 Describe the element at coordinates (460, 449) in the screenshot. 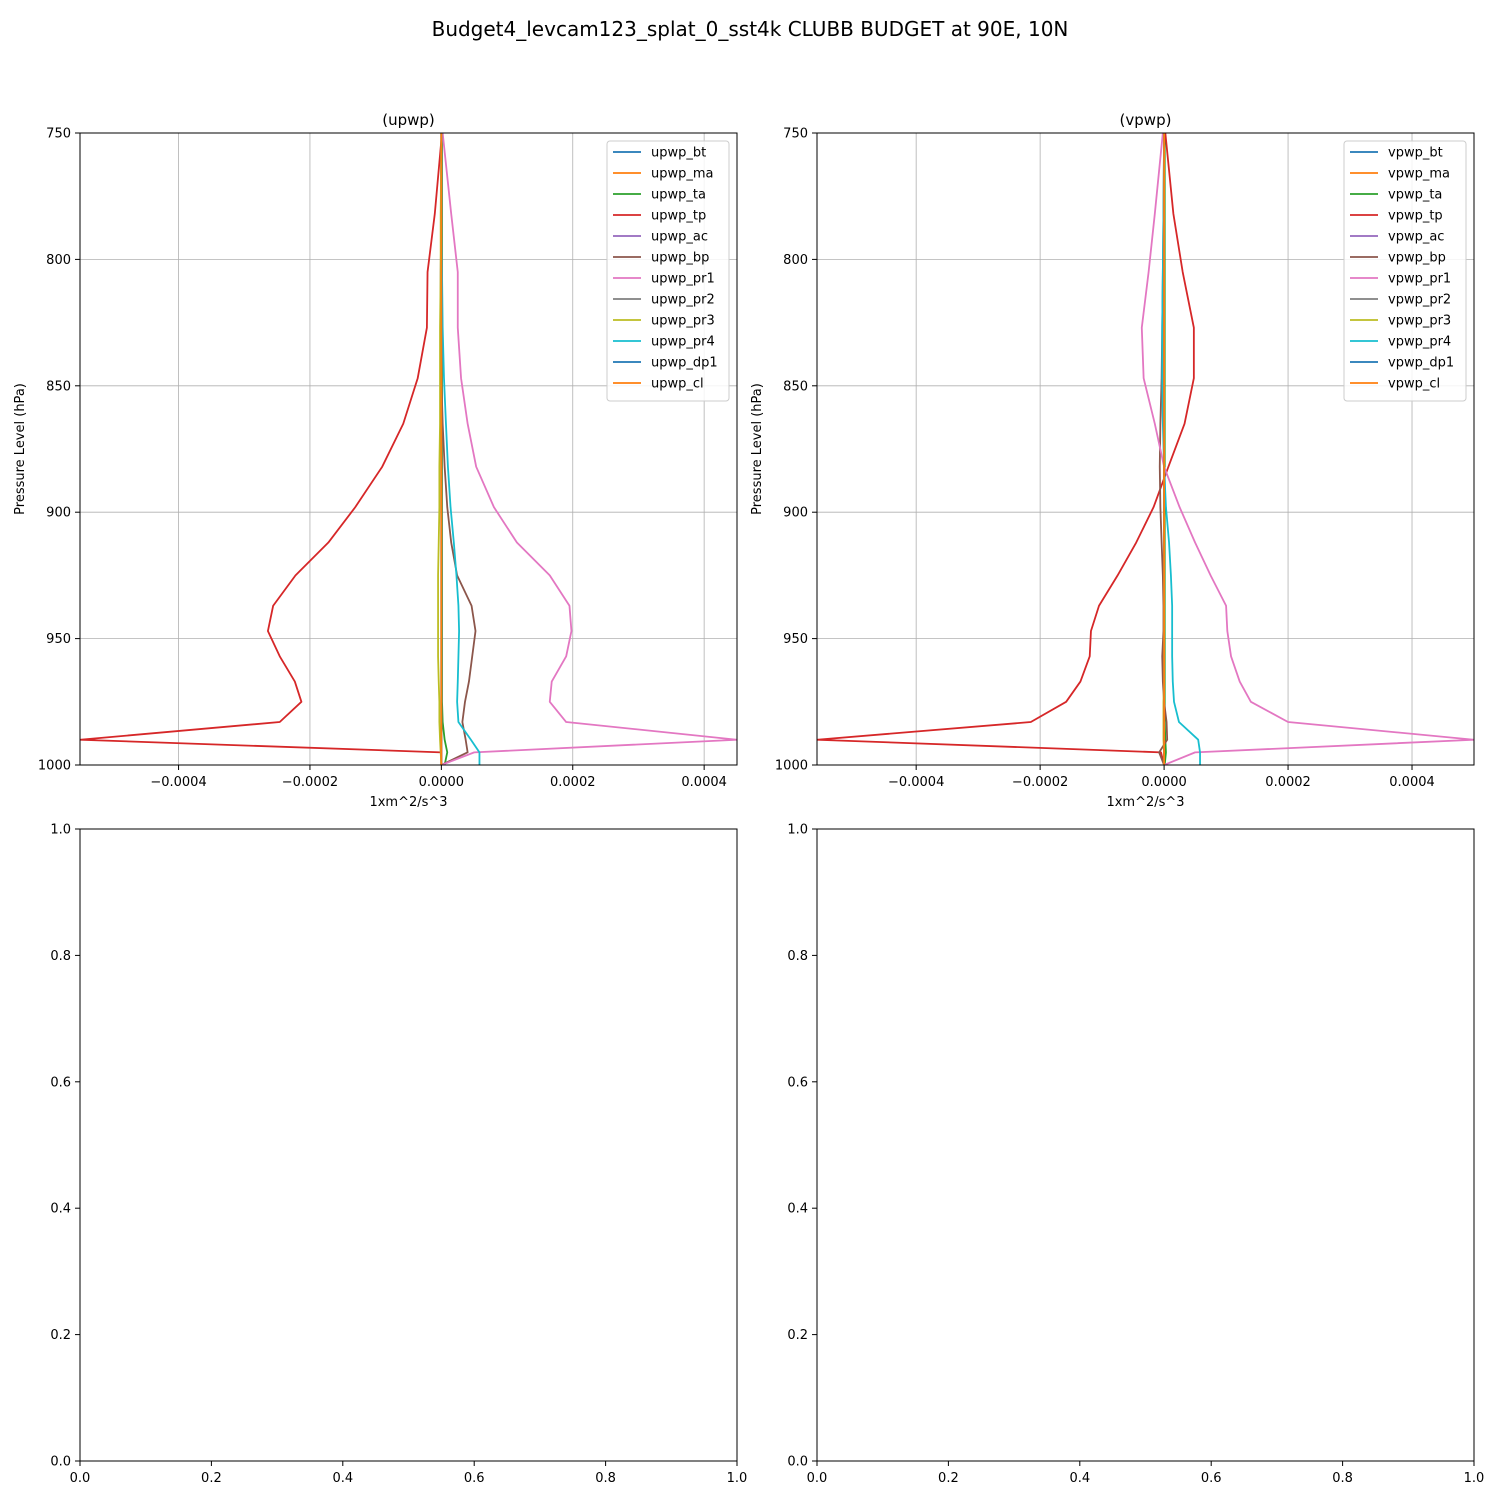

I see `series-line-upwp_pr4` at that location.